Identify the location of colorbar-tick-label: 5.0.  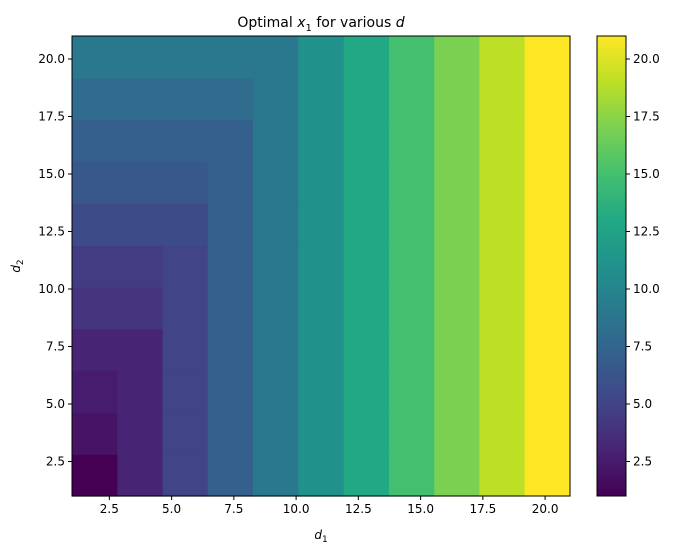
(642, 404).